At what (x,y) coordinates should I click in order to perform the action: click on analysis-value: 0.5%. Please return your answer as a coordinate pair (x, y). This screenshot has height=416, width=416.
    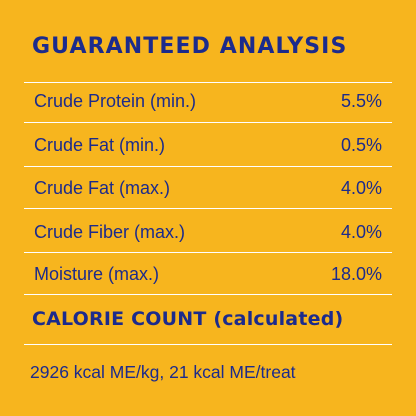
    Looking at the image, I should click on (361, 144).